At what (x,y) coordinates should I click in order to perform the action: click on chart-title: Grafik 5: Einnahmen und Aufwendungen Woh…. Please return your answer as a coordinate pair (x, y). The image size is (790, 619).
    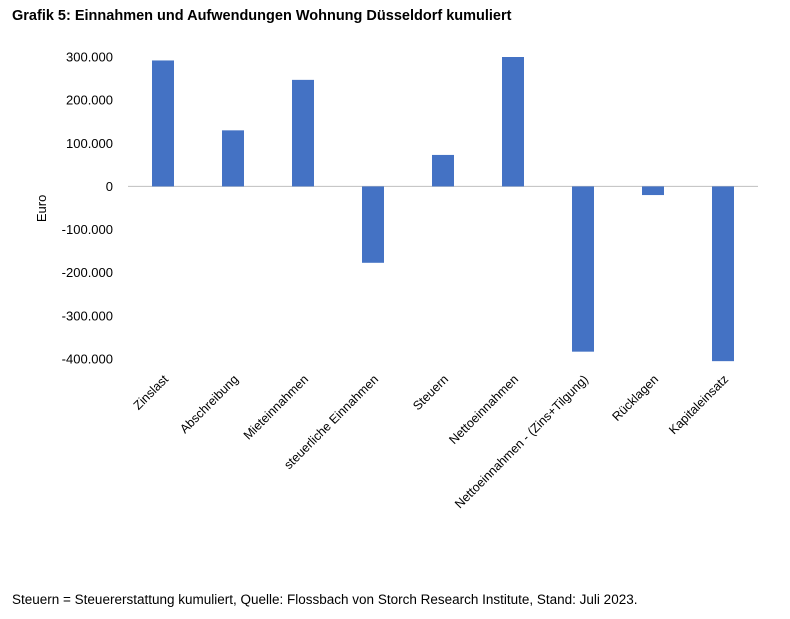
    Looking at the image, I should click on (262, 16).